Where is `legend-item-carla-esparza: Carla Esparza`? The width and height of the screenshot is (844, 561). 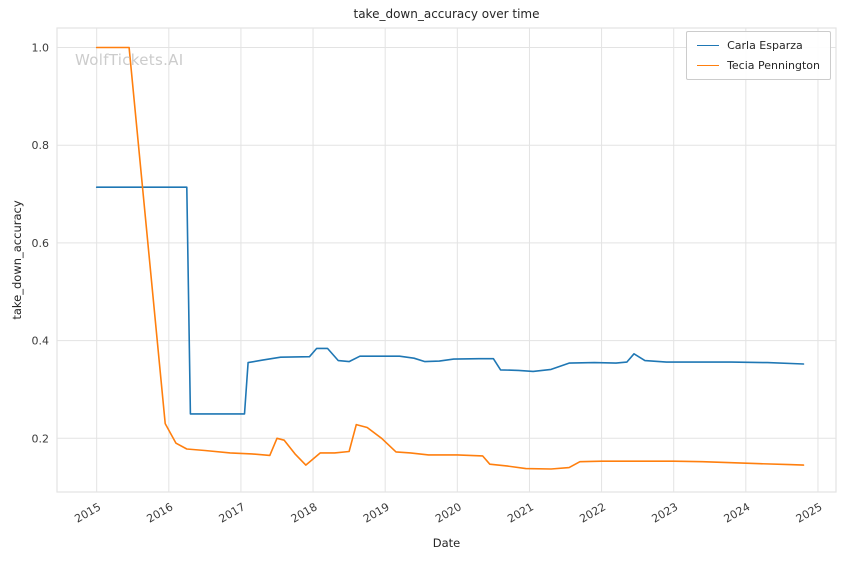 legend-item-carla-esparza: Carla Esparza is located at coordinates (758, 45).